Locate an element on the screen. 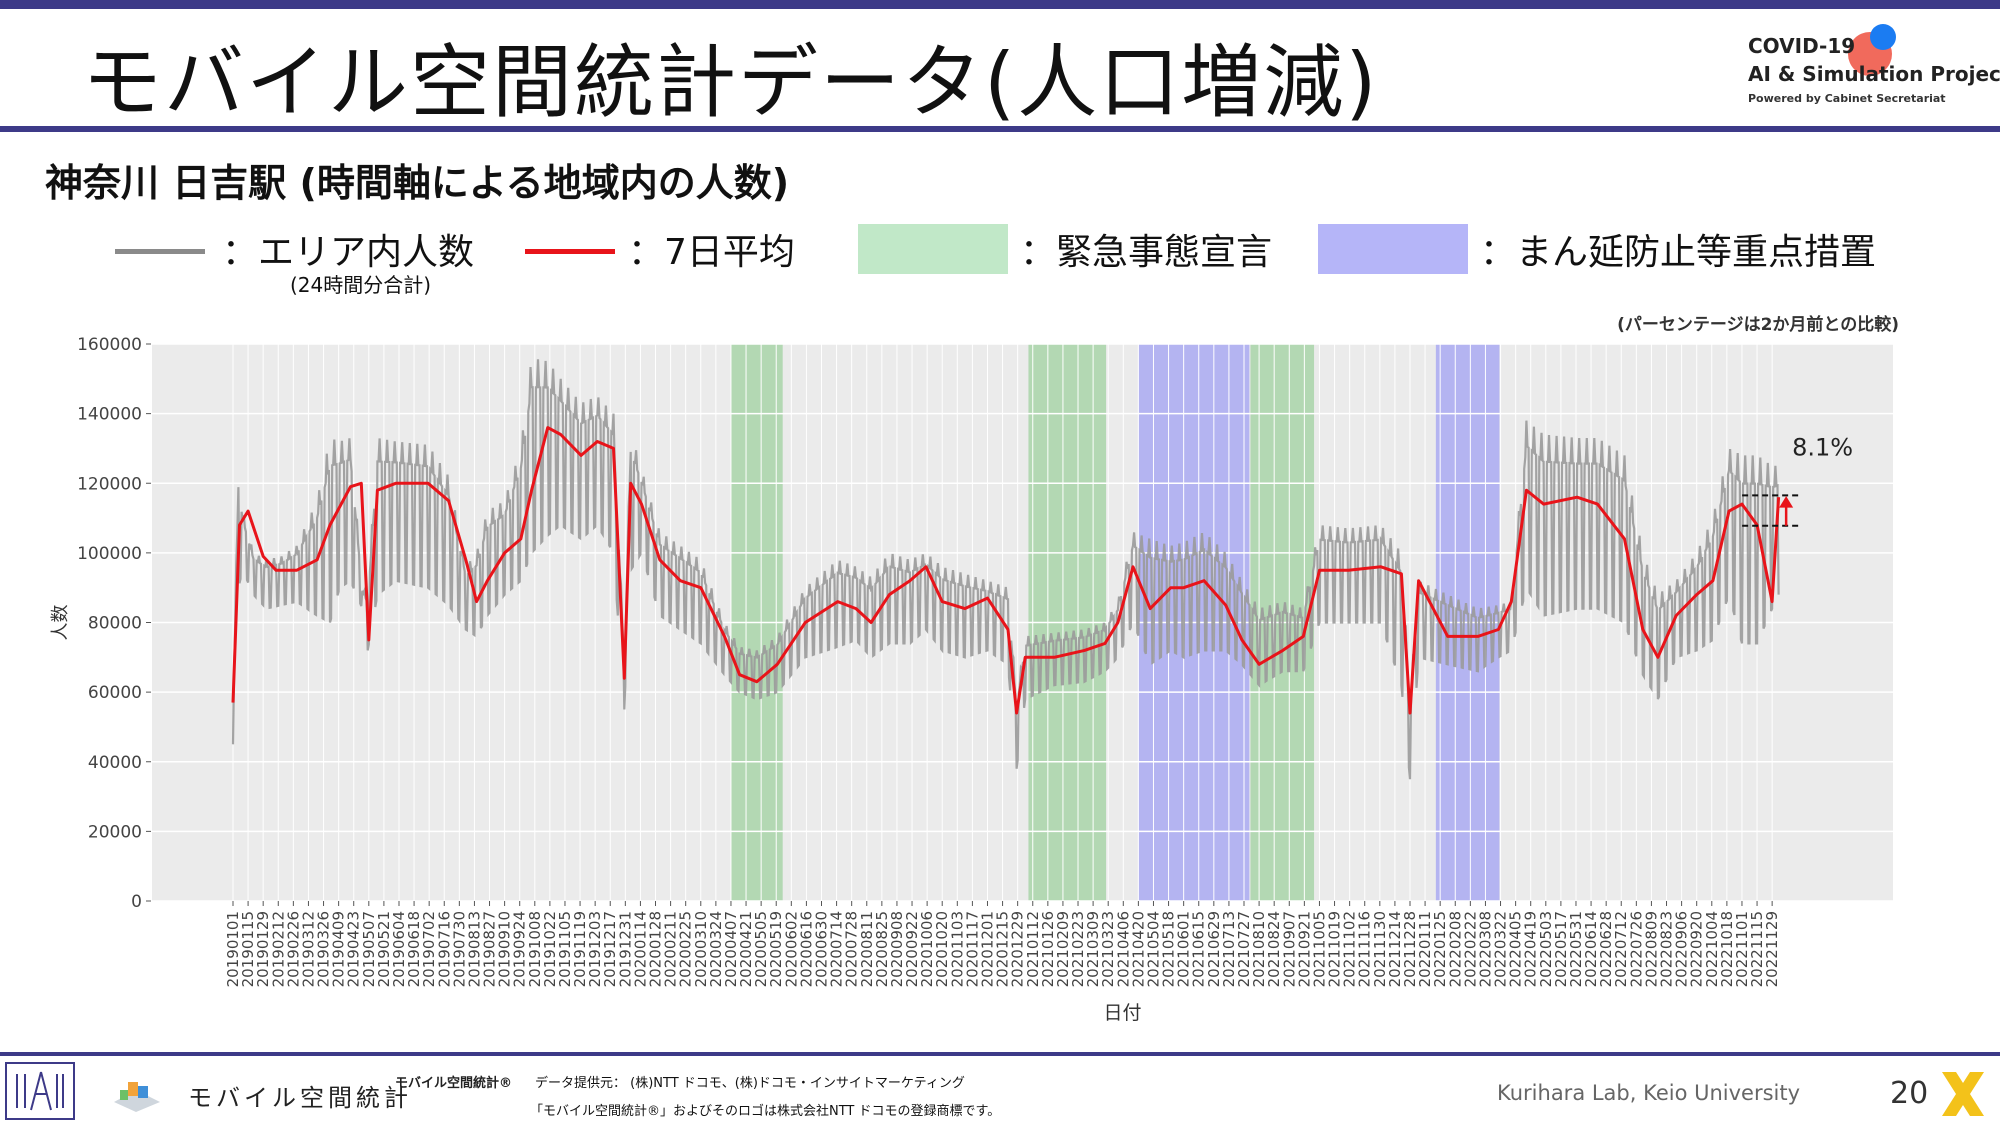  x-tick-label: 20210309 is located at coordinates (1093, 949).